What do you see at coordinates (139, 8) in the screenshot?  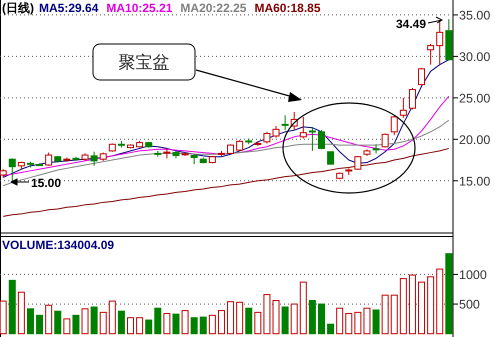 I see `text: MA10:25.21` at bounding box center [139, 8].